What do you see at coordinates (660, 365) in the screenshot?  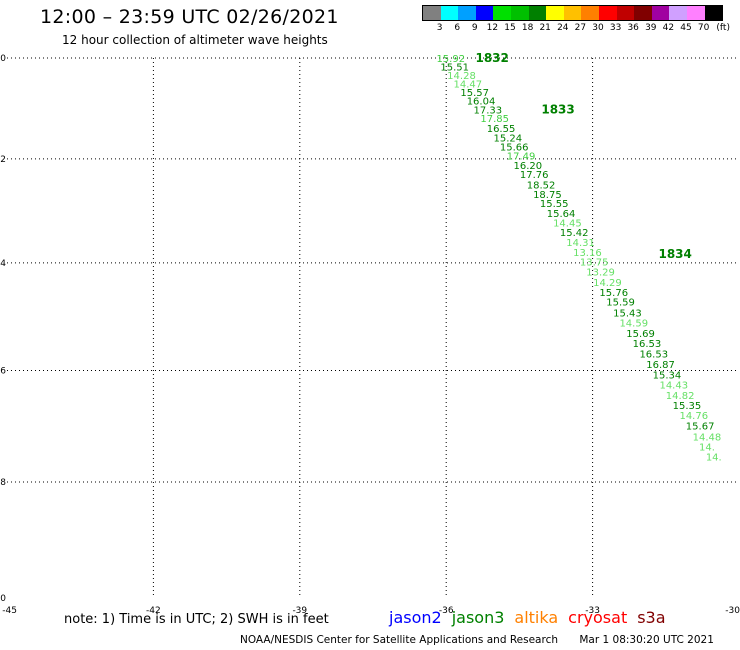 I see `wave-height-value: 16.87` at bounding box center [660, 365].